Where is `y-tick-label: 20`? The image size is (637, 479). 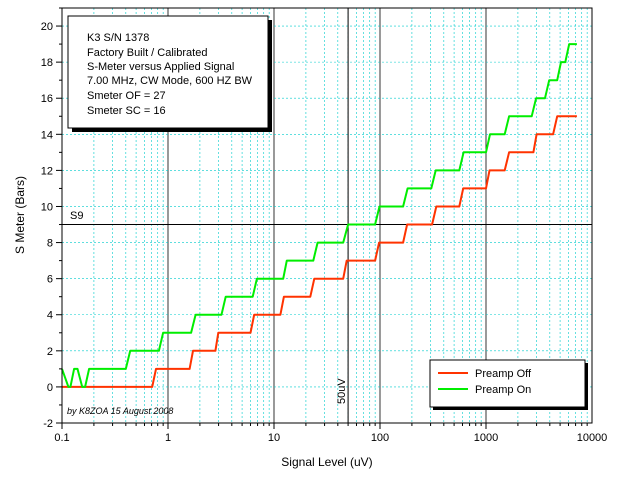
y-tick-label: 20 is located at coordinates (47, 27).